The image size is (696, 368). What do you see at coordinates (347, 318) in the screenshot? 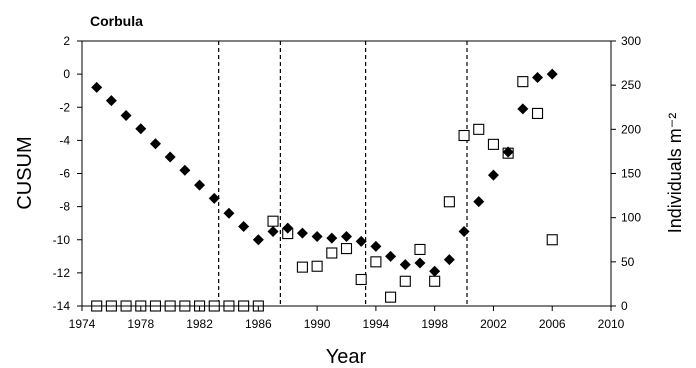
I see `x-axis-ticks: 1974 1978 1982 1986 1990 1994 1998 2002 2006 2010` at bounding box center [347, 318].